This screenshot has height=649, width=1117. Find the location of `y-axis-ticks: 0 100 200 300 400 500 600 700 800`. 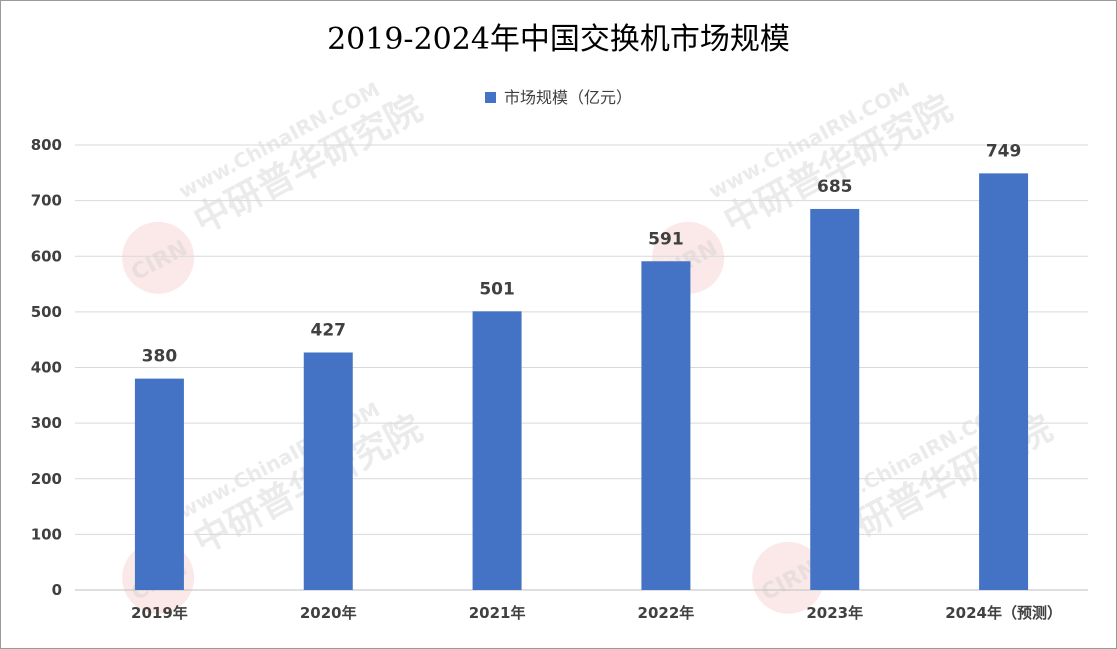

y-axis-ticks: 0 100 200 300 400 500 600 700 800 is located at coordinates (46, 367).